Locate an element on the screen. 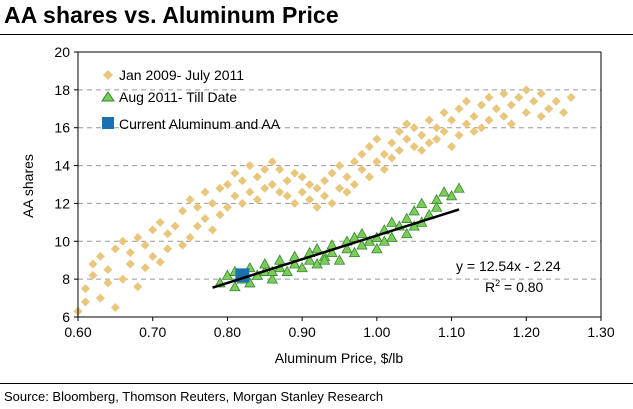  trendline is located at coordinates (336, 248).